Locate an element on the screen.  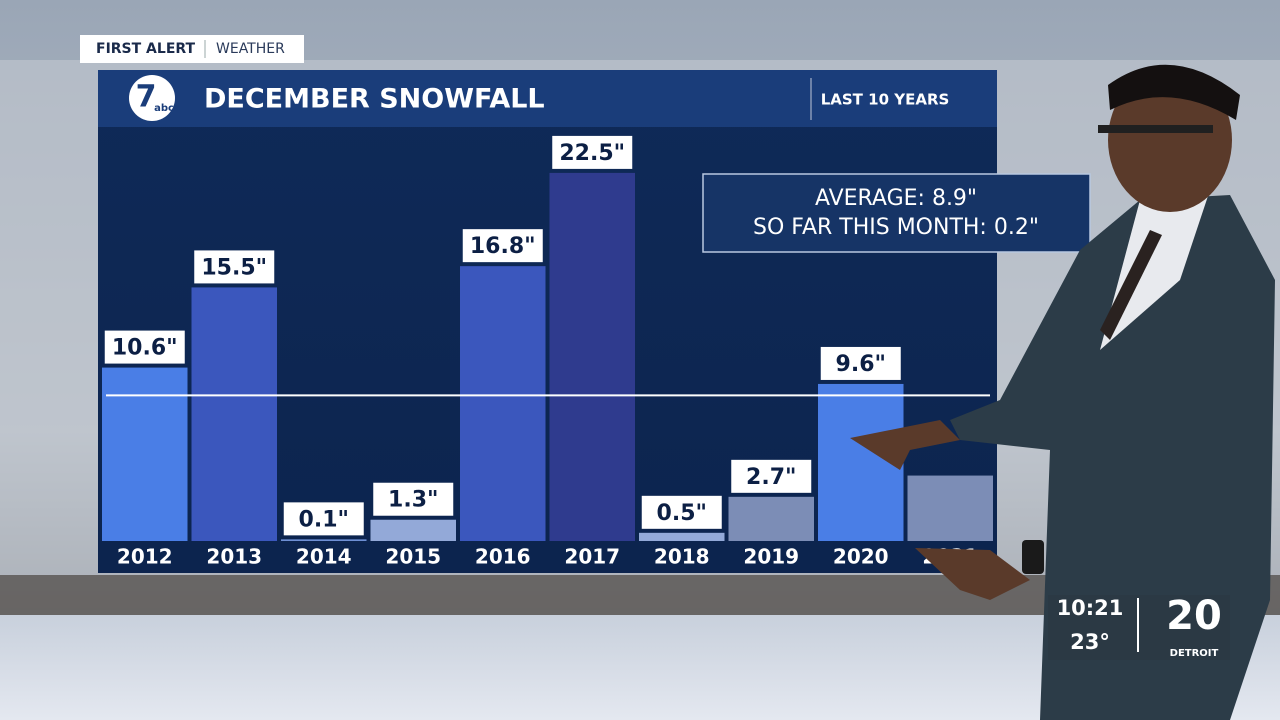
temperature: 23° is located at coordinates (1090, 642).